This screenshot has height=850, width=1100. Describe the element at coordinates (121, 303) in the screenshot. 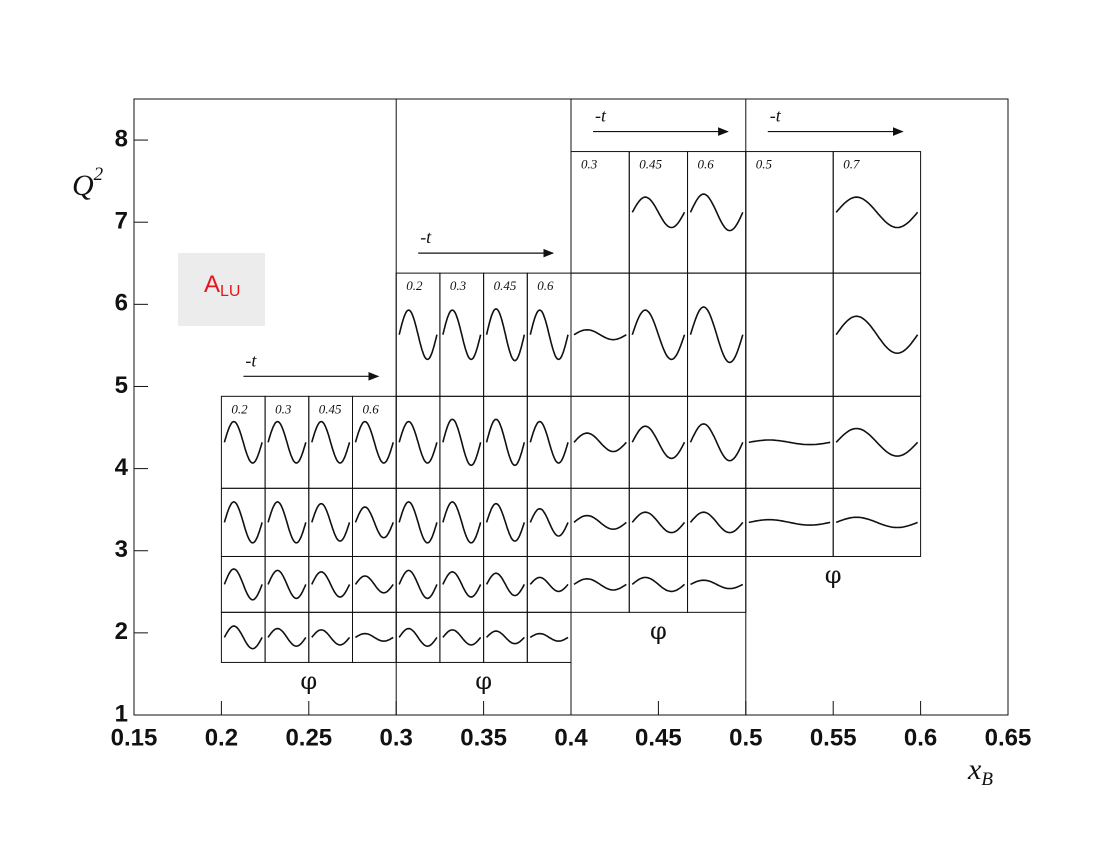

I see `y-tick-label: 6` at that location.